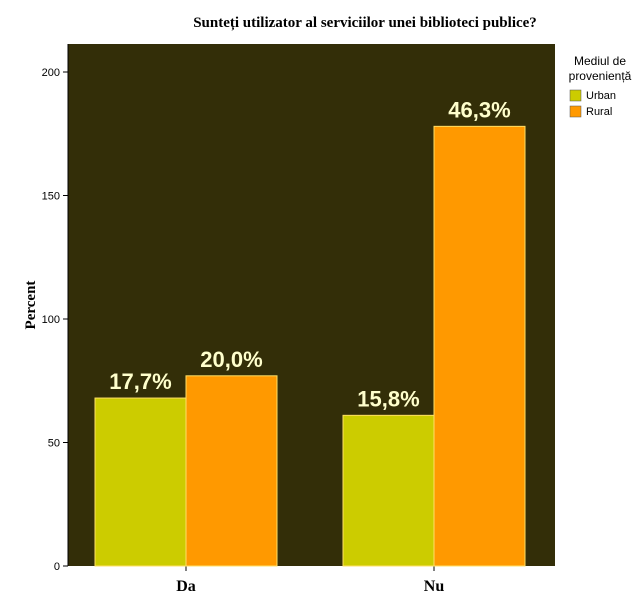 Image resolution: width=635 pixels, height=598 pixels. What do you see at coordinates (388, 398) in the screenshot?
I see `data-label: 15,8%` at bounding box center [388, 398].